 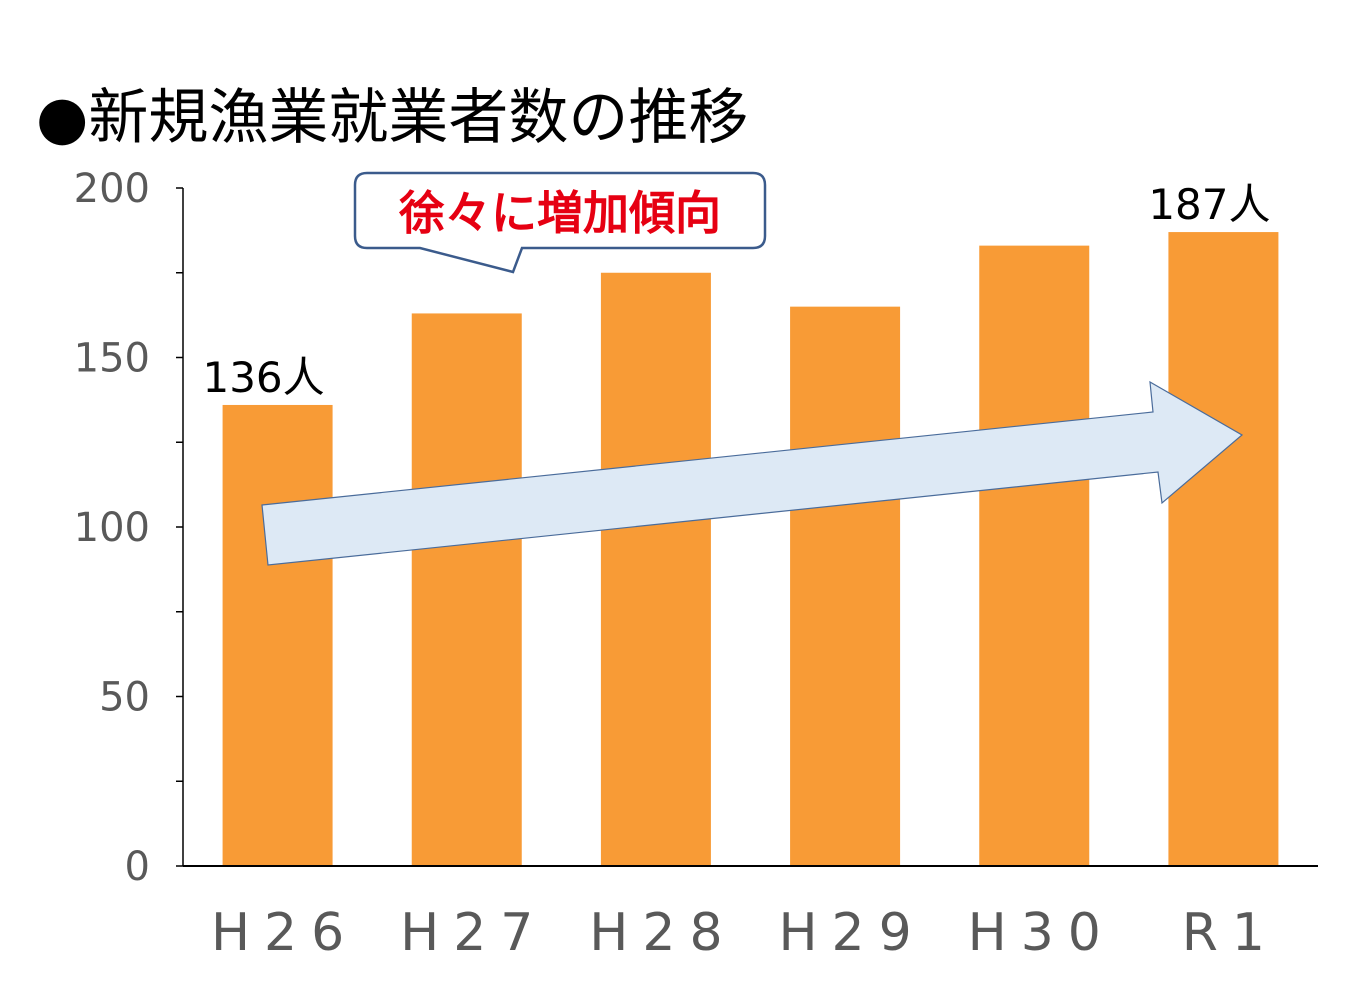 What do you see at coordinates (752, 473) in the screenshot?
I see `trend-arrow` at bounding box center [752, 473].